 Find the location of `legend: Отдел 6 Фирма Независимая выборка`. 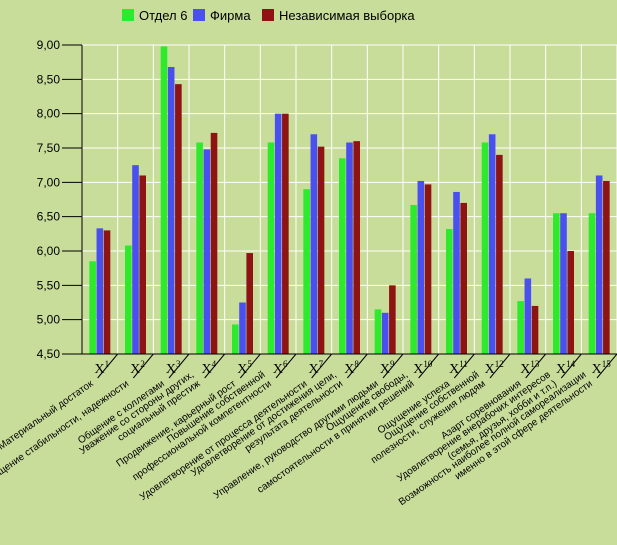

legend: Отдел 6 Фирма Независимая выборка is located at coordinates (268, 15).